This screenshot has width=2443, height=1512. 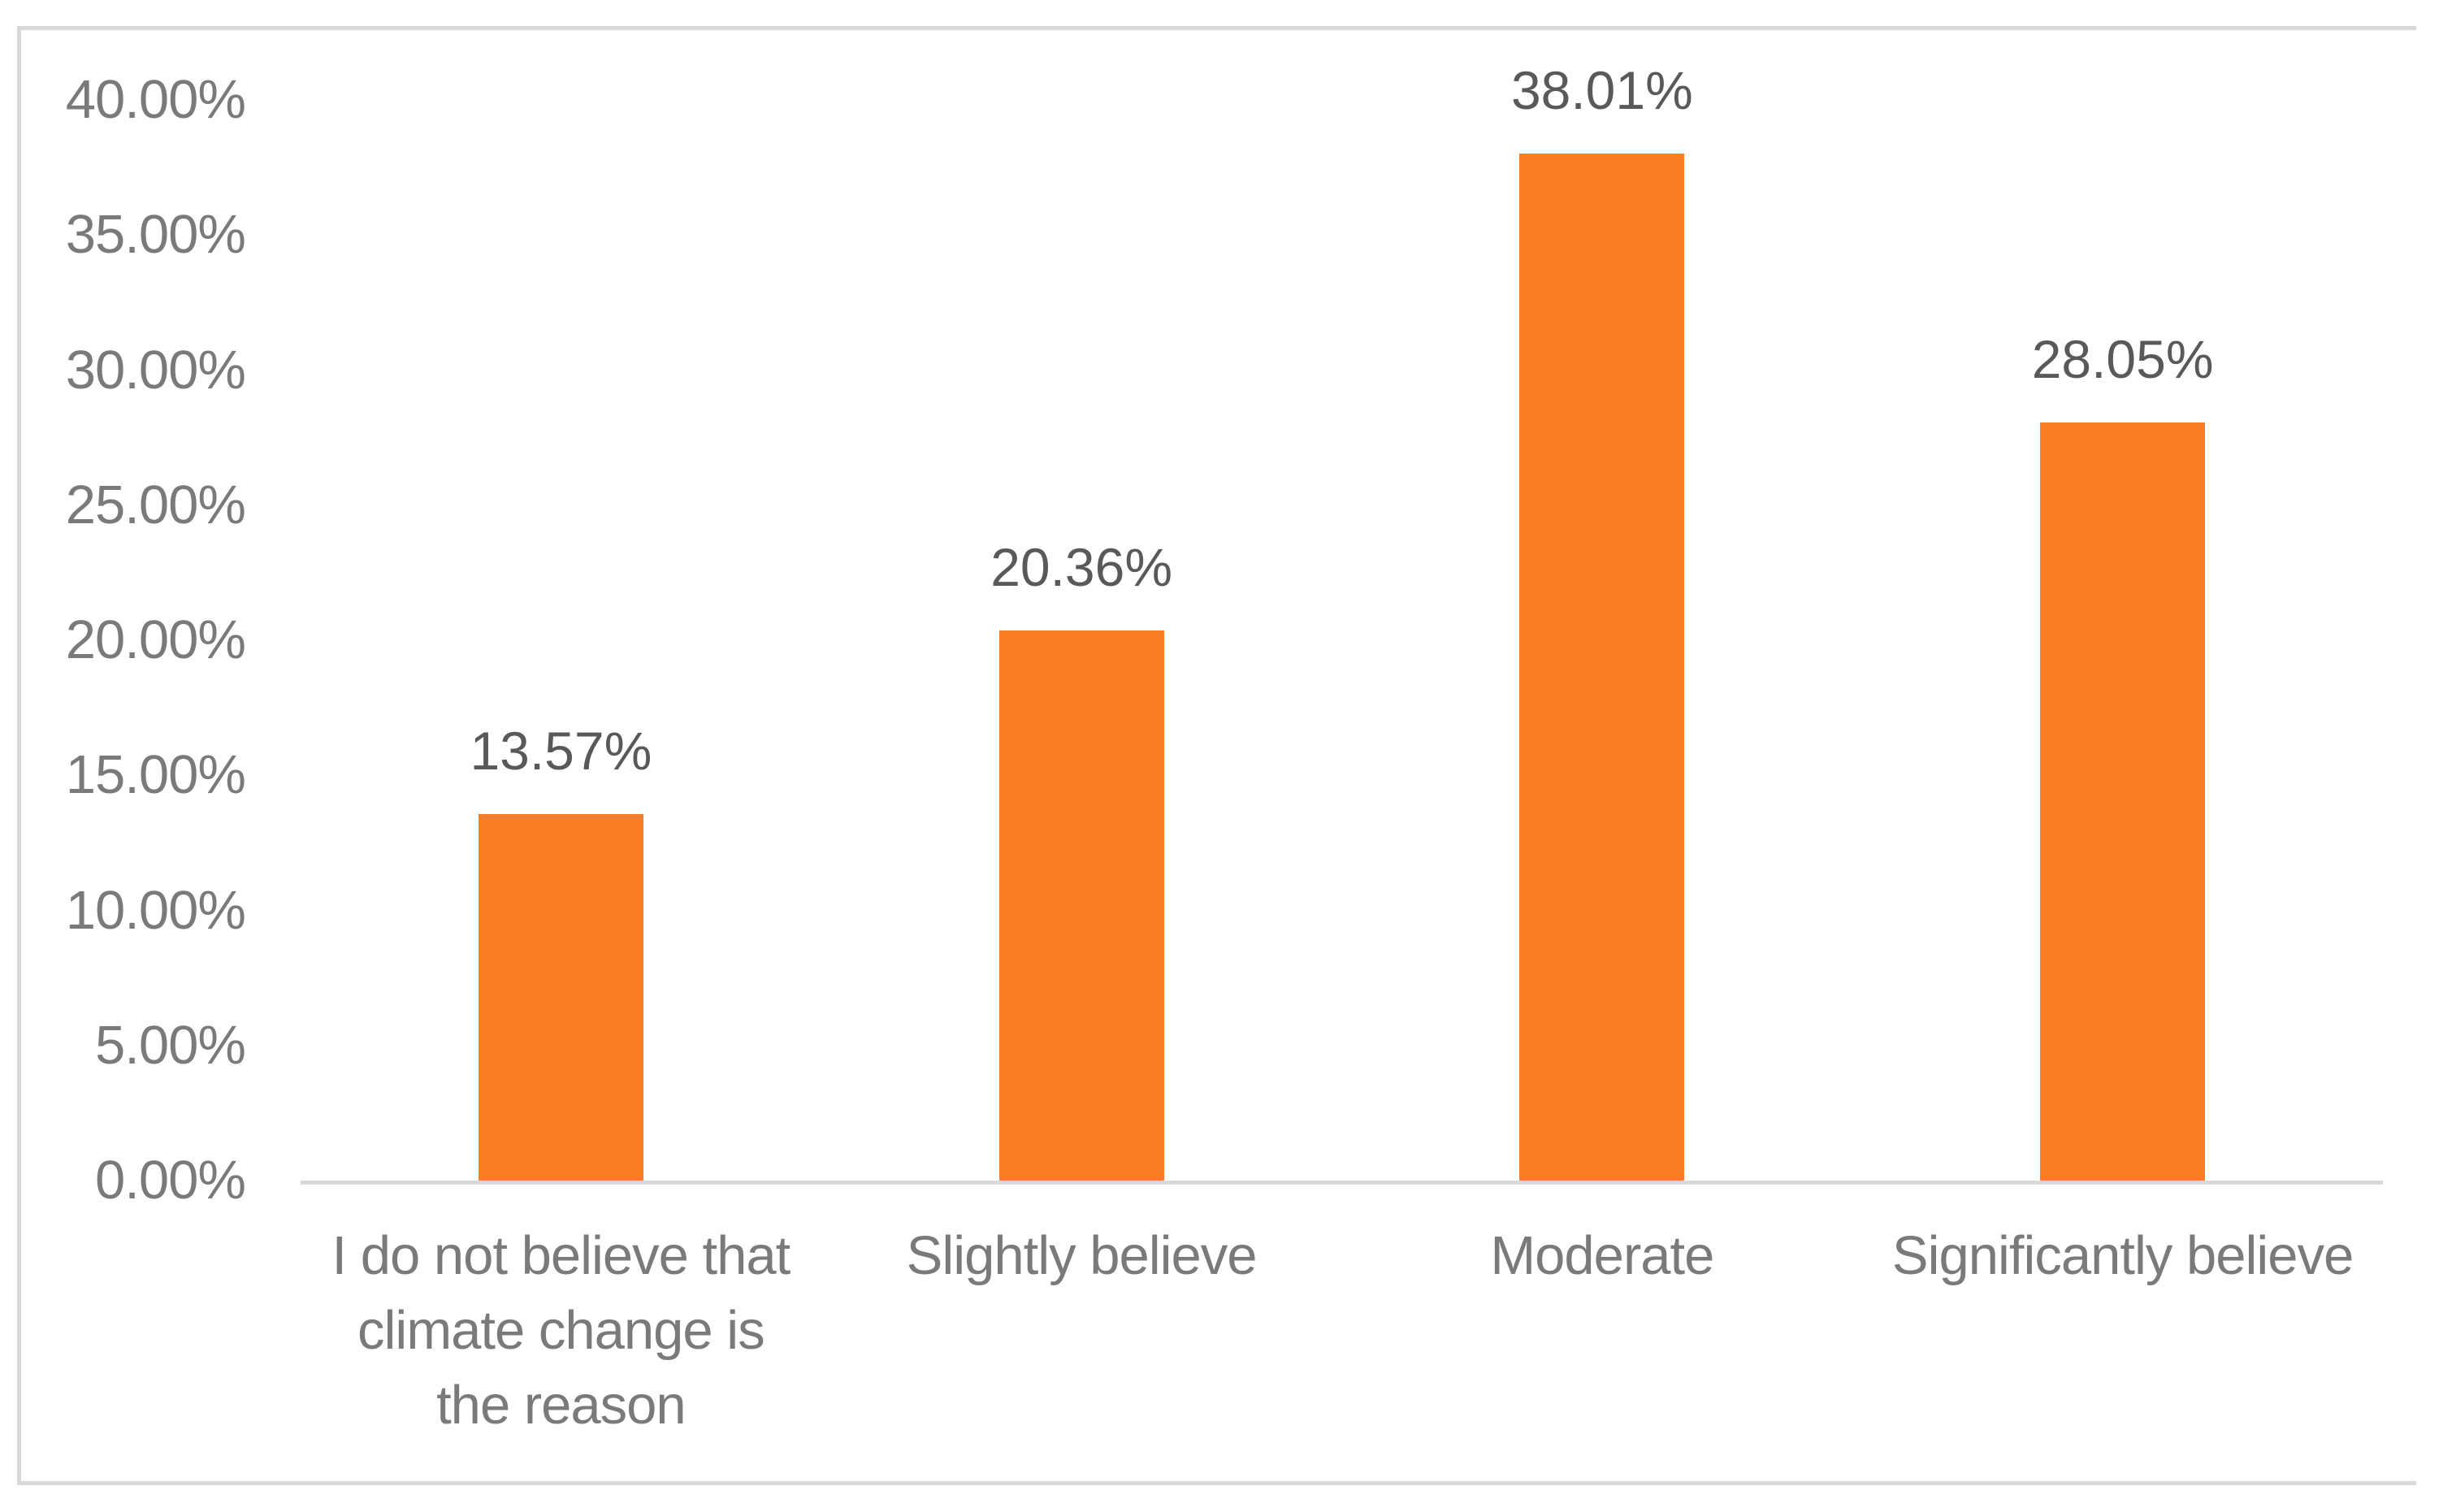 I want to click on y-tick-label: 35.00%, so click(x=155, y=235).